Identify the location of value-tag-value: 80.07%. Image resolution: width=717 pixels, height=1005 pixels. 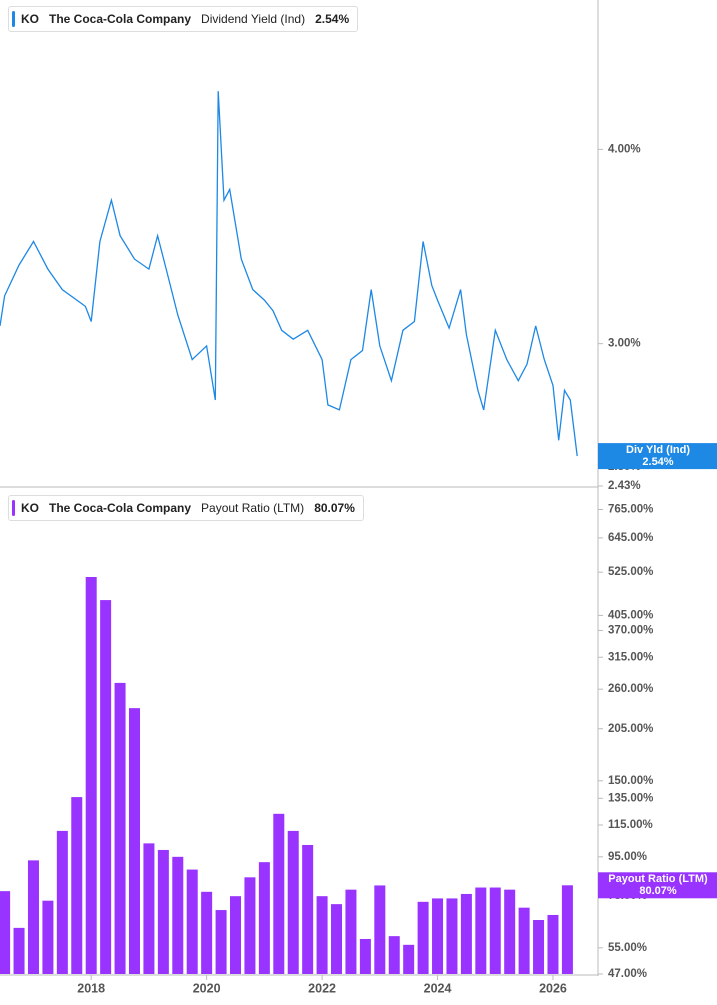
(658, 891).